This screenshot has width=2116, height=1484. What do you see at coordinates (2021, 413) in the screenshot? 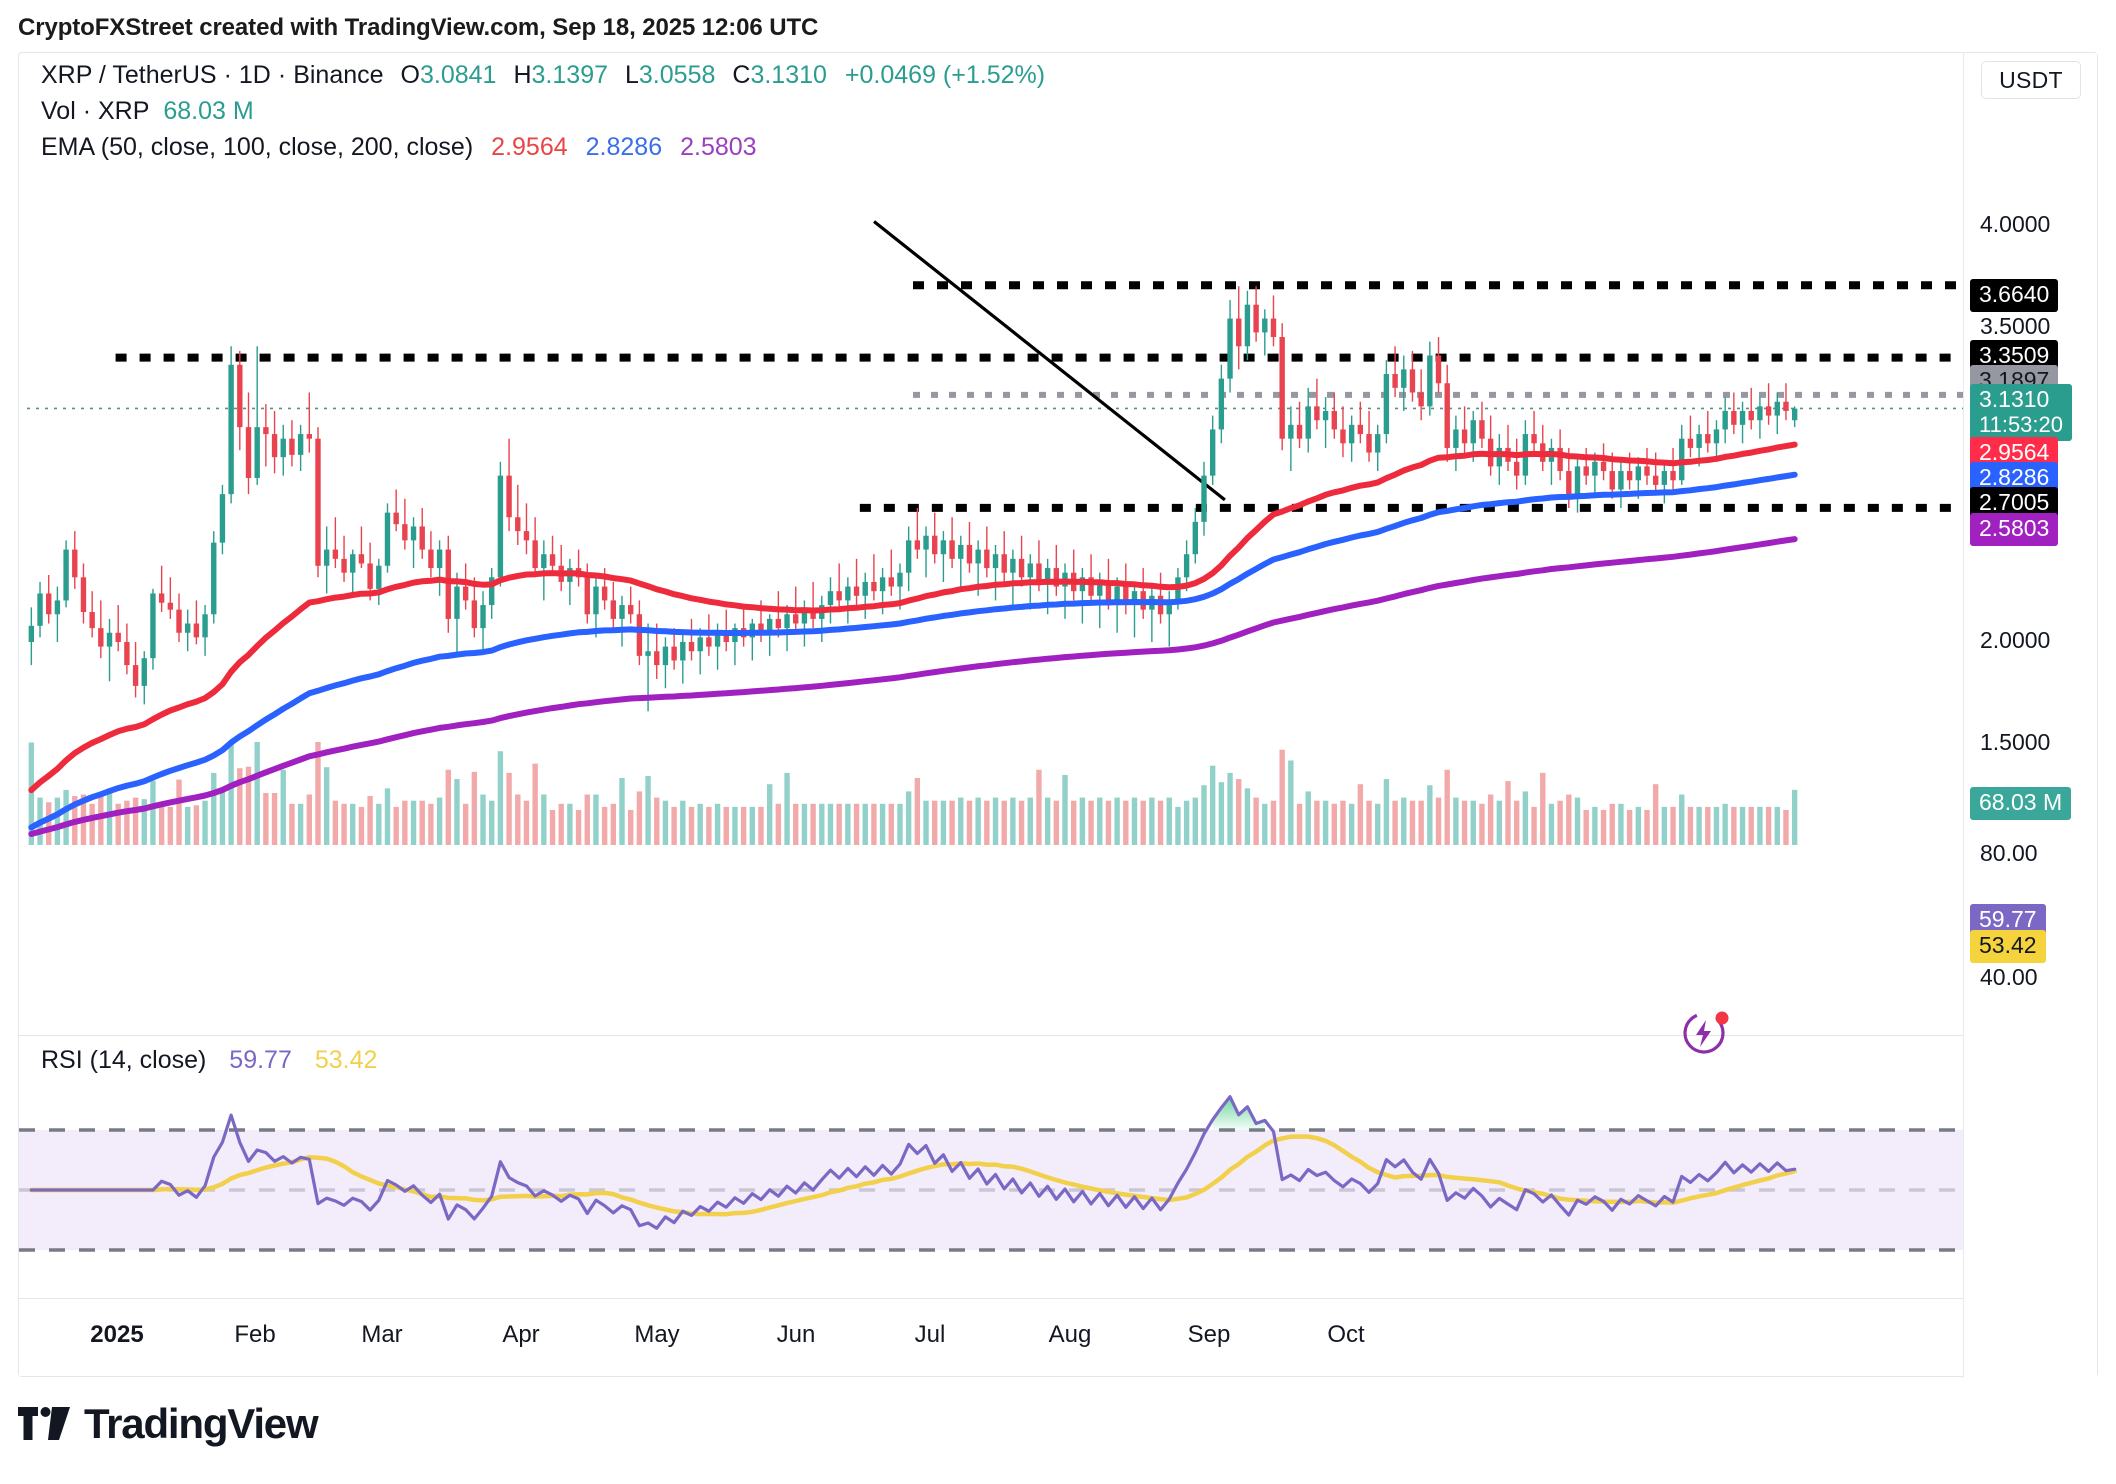
I see `price-axis-pill-3: 3.1310 11:53:20` at bounding box center [2021, 413].